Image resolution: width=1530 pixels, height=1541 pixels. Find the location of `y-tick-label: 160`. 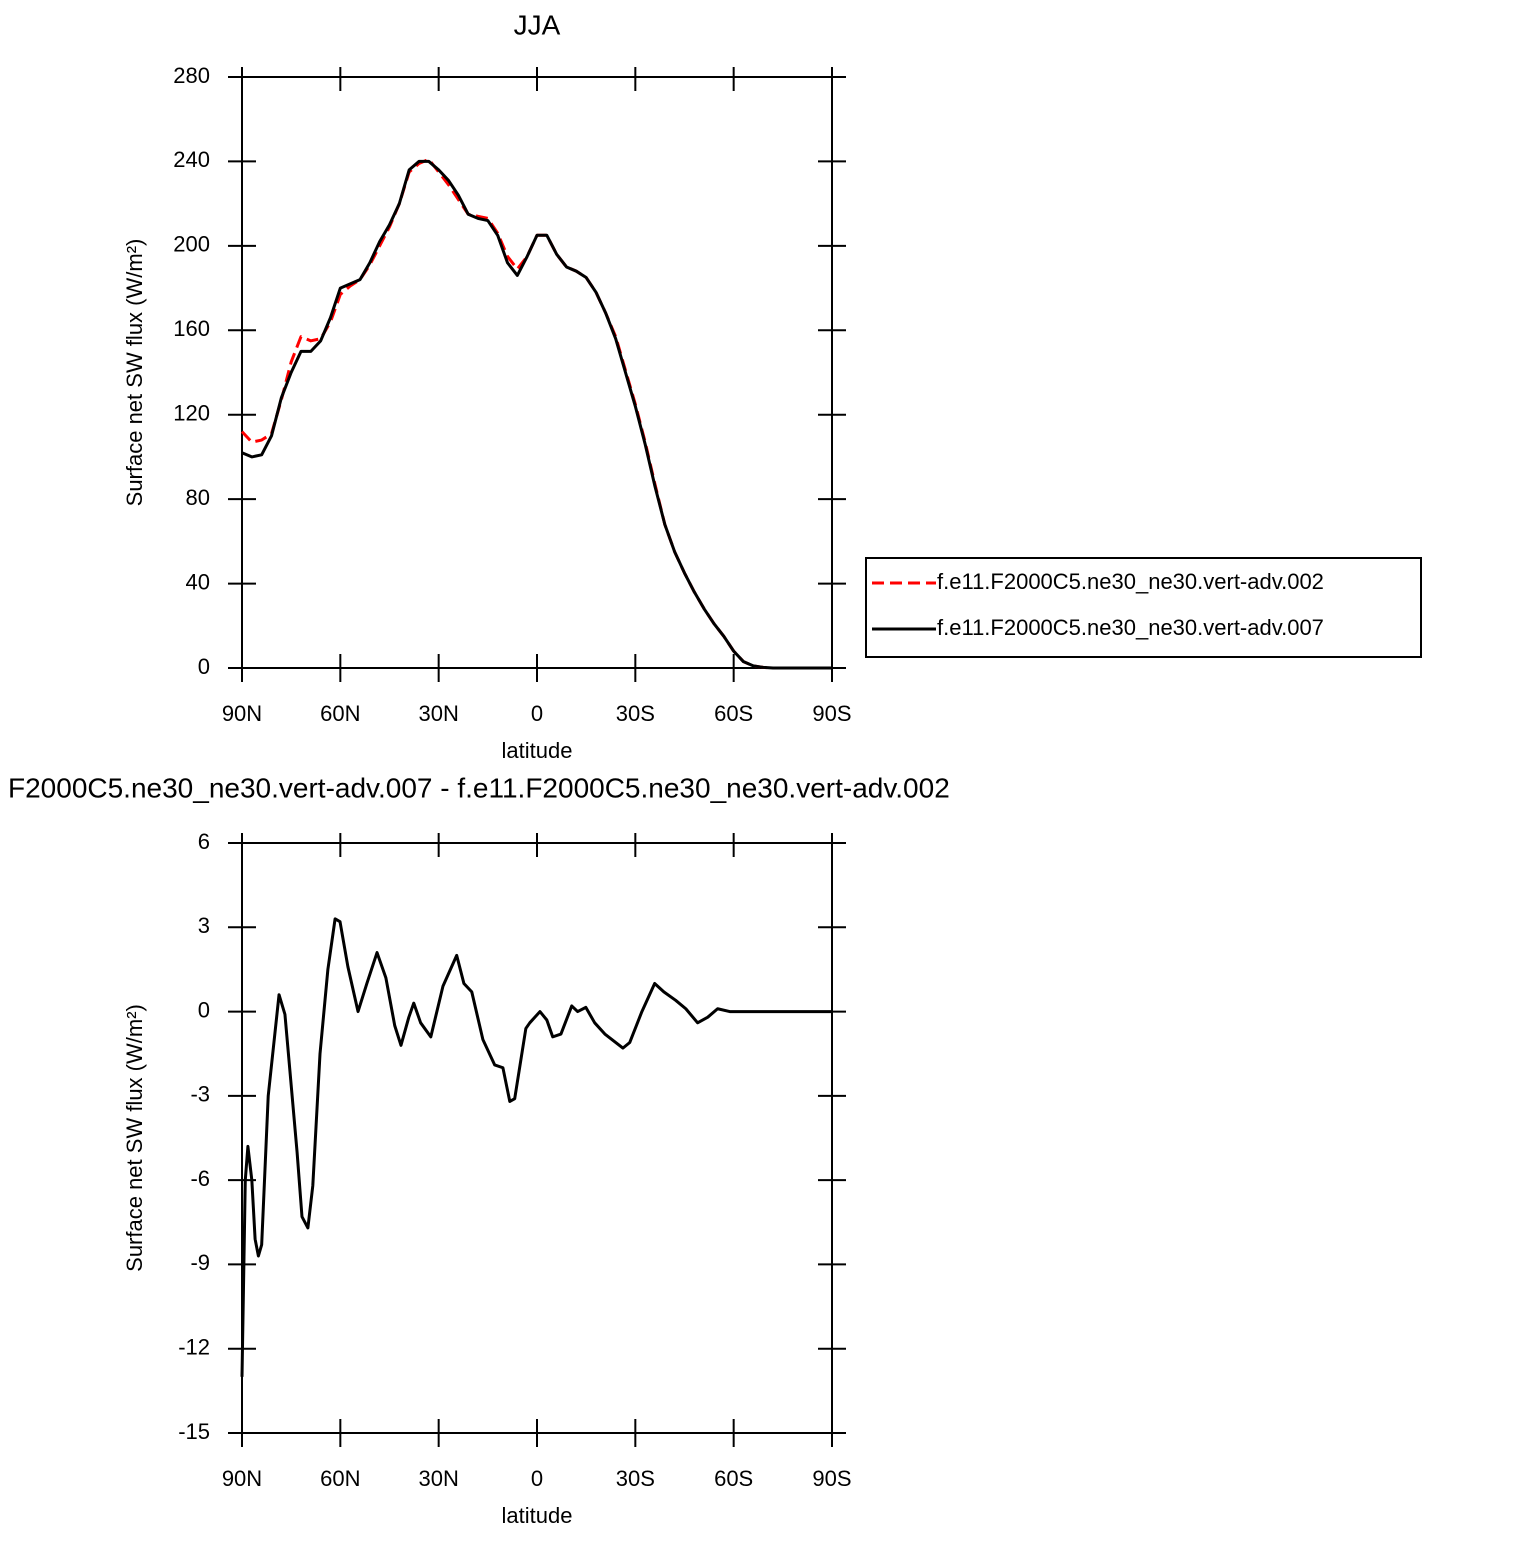

y-tick-label: 160 is located at coordinates (191, 328).